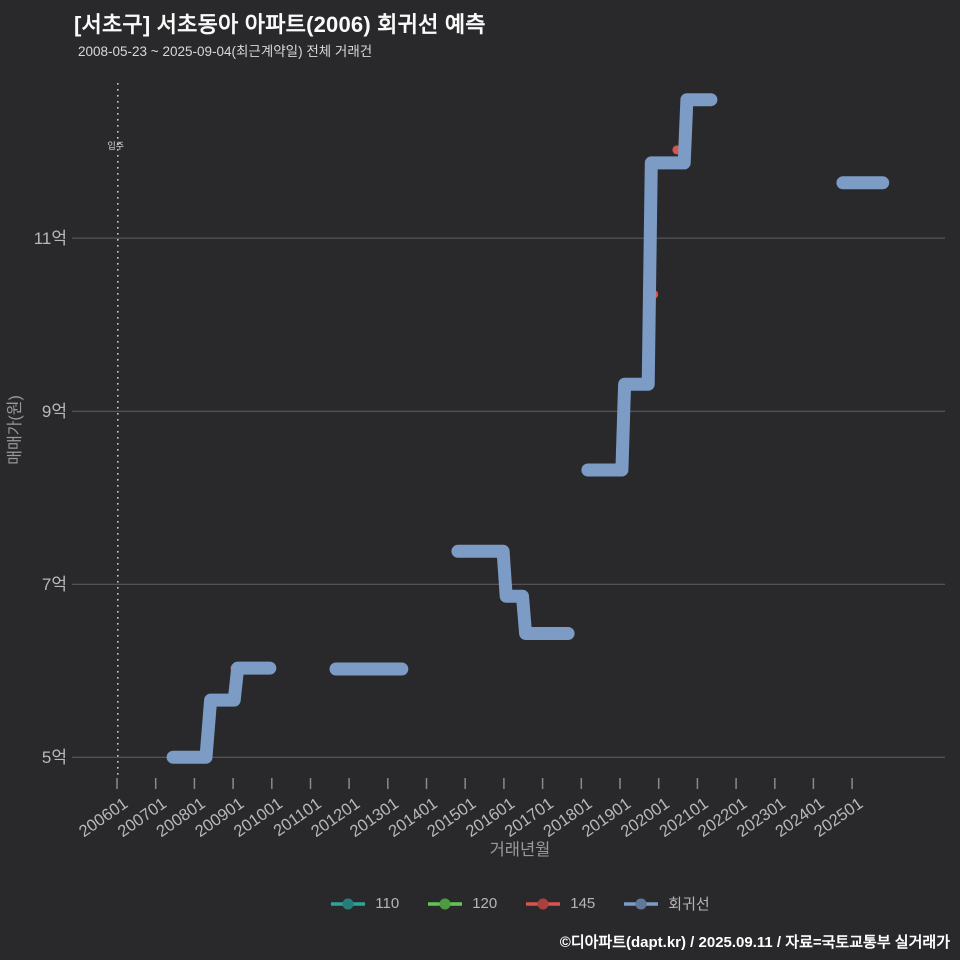 The image size is (960, 960). What do you see at coordinates (387, 903) in the screenshot?
I see `legend-label: 110` at bounding box center [387, 903].